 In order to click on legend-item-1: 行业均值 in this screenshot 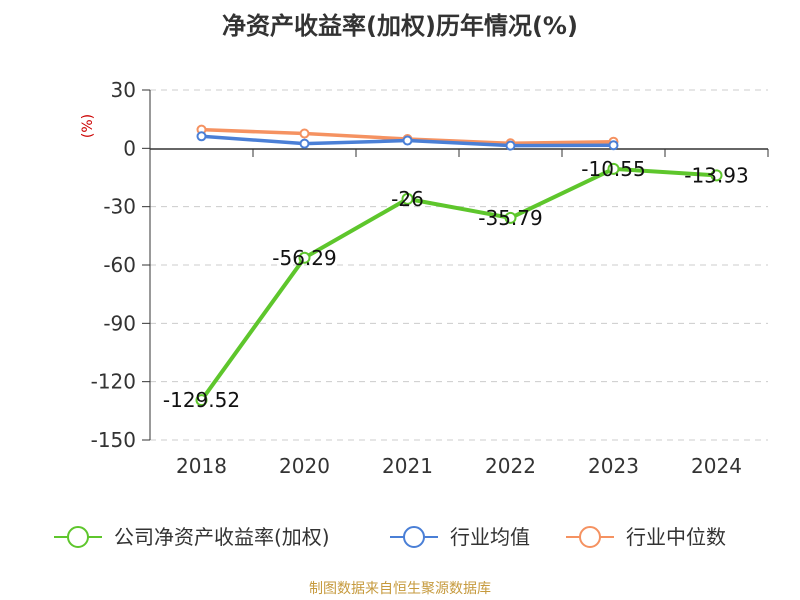, I will do `click(460, 537)`.